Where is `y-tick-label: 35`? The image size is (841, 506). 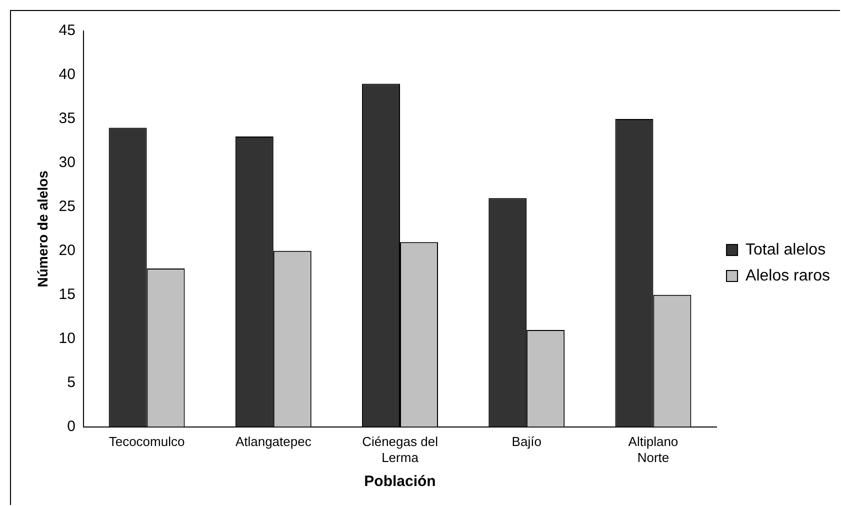
y-tick-label: 35 is located at coordinates (67, 119).